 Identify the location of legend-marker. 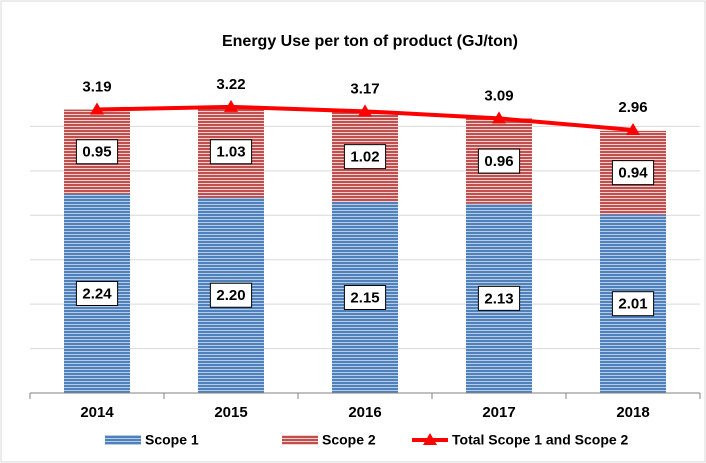
(430, 439).